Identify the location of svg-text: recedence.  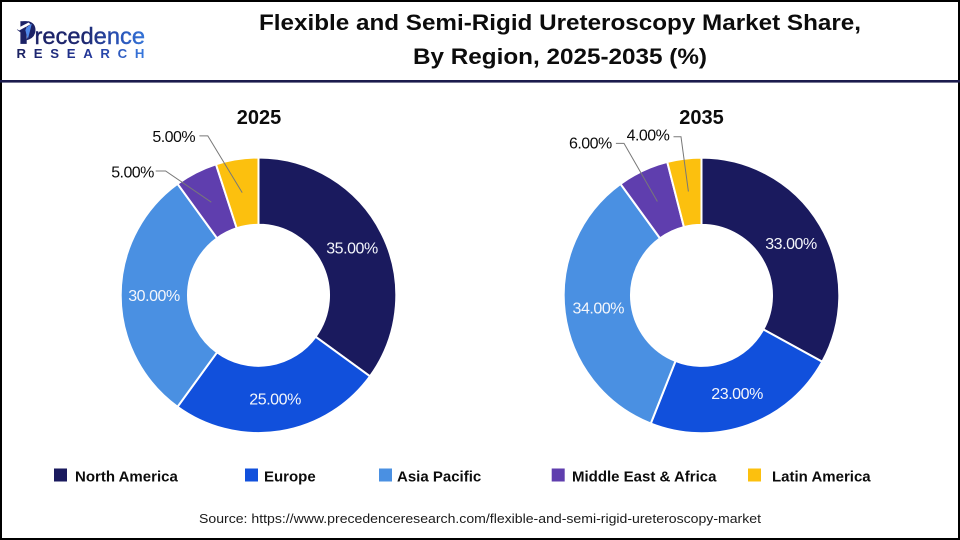
(90, 36).